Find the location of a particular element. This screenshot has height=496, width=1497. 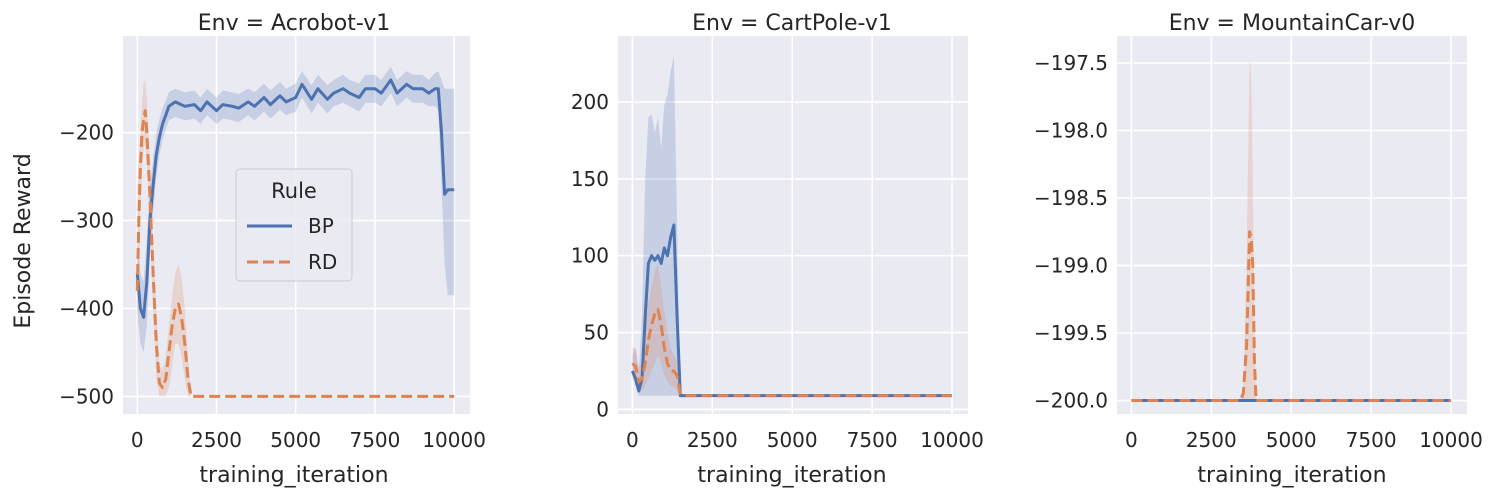

y-tick-label: −400 is located at coordinates (86, 309).